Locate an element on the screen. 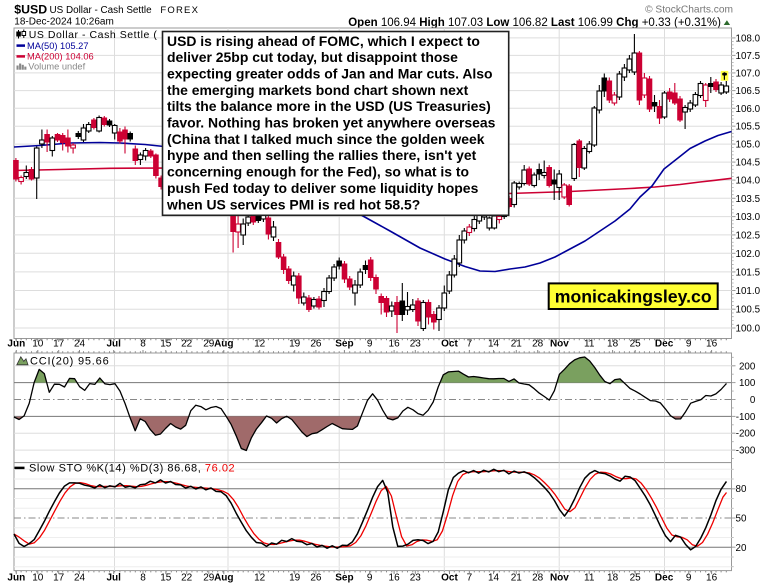 This screenshot has height=586, width=767. svg-text: 106.5 is located at coordinates (748, 91).